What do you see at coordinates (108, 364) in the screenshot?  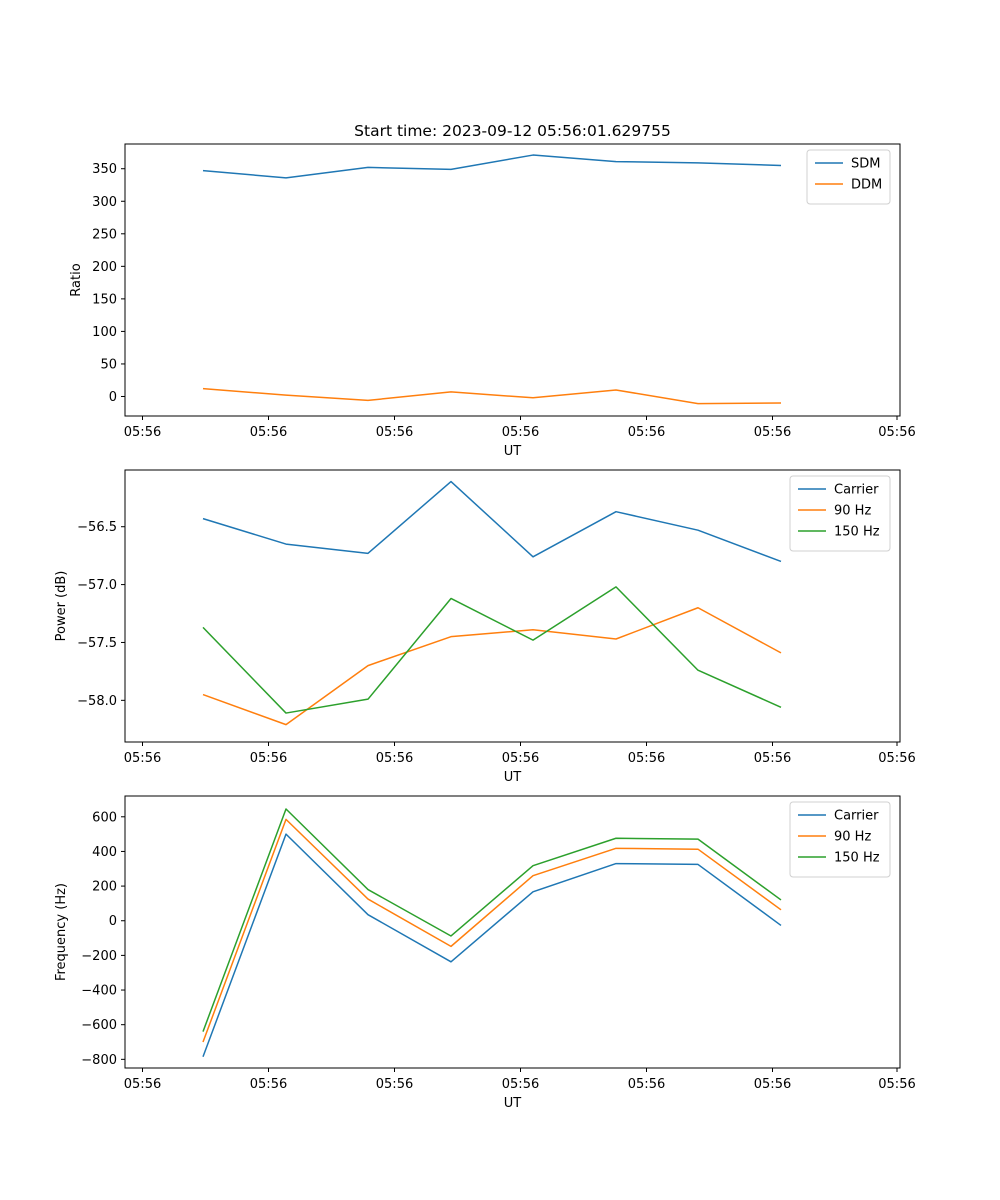 I see `y-tick-label: 50` at bounding box center [108, 364].